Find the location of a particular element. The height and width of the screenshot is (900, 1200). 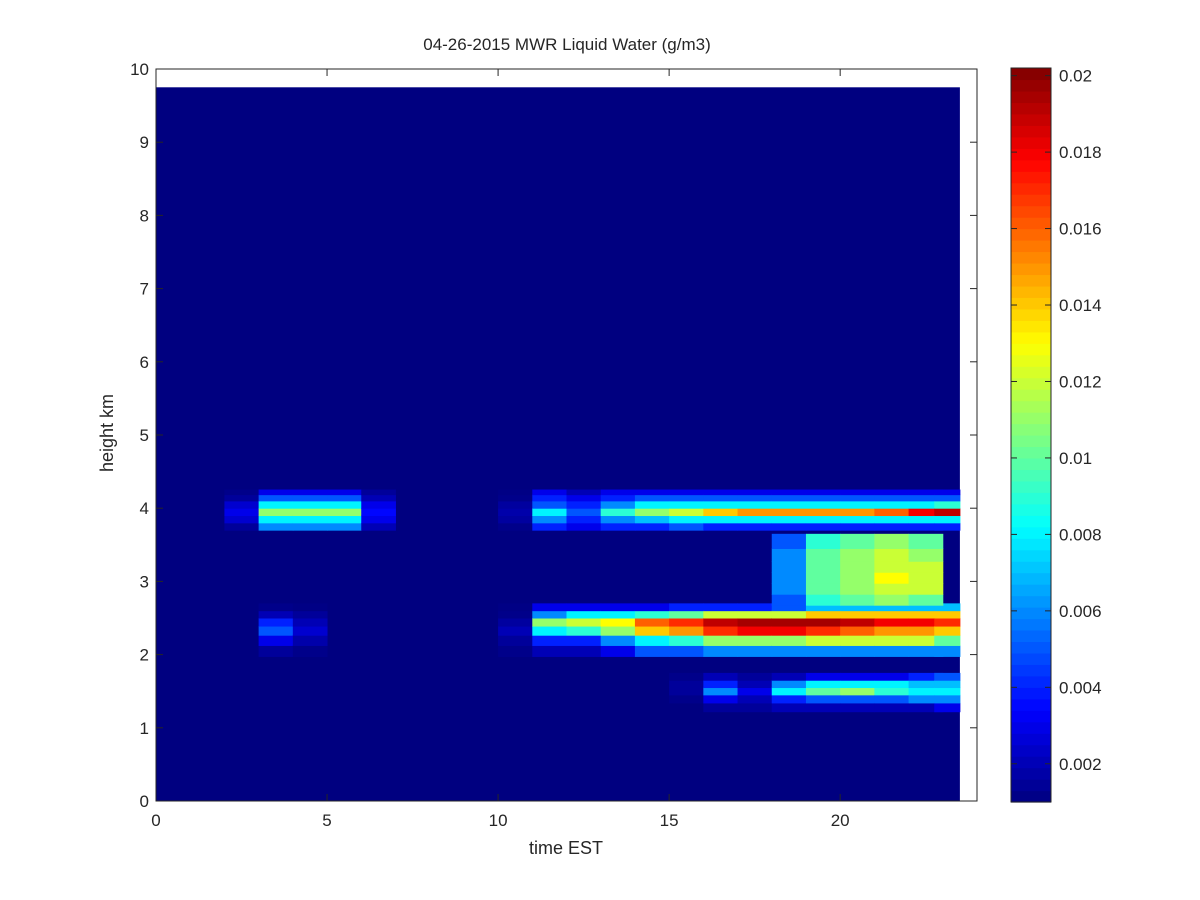

y-tick-label: 2 is located at coordinates (144, 655).